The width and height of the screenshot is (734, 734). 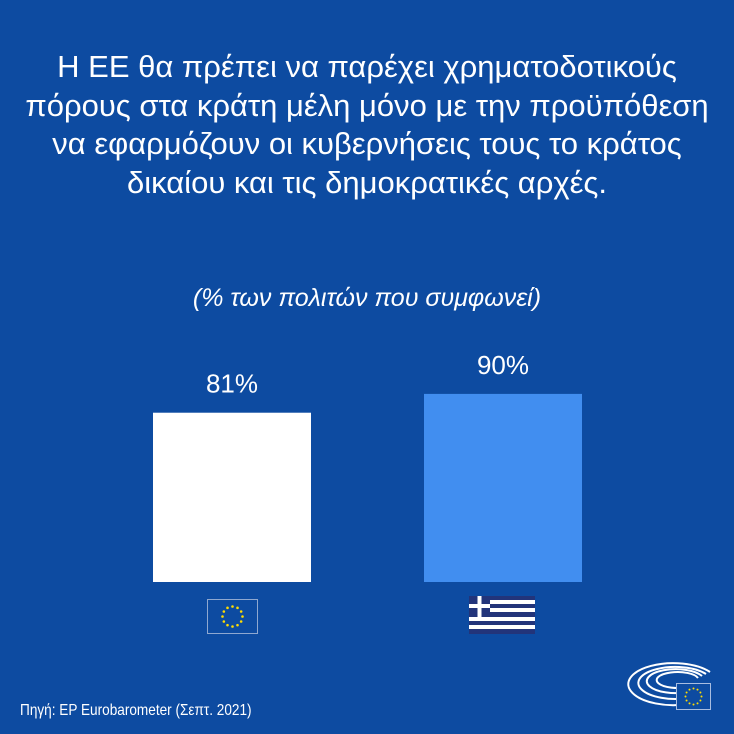 What do you see at coordinates (367, 298) in the screenshot?
I see `chart-subtitle: (% των πολιτών που συμφωνεί)` at bounding box center [367, 298].